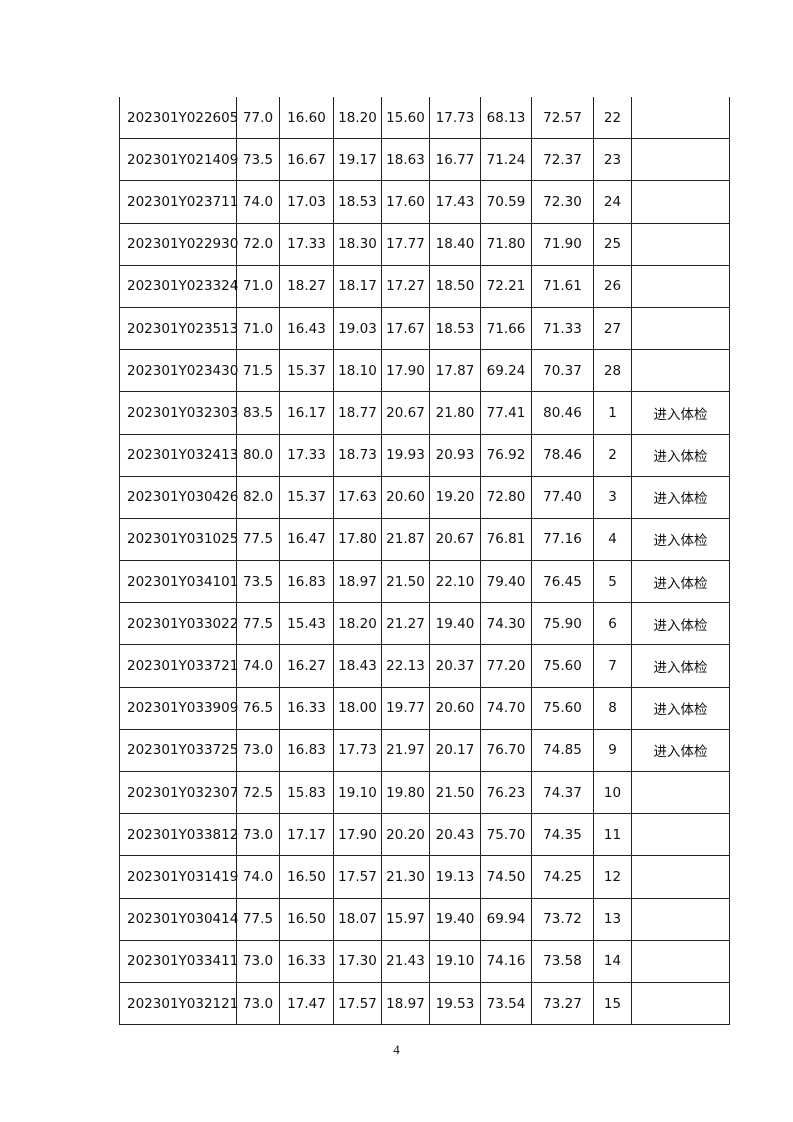  What do you see at coordinates (405, 371) in the screenshot?
I see `score-4-cell: 17.90` at bounding box center [405, 371].